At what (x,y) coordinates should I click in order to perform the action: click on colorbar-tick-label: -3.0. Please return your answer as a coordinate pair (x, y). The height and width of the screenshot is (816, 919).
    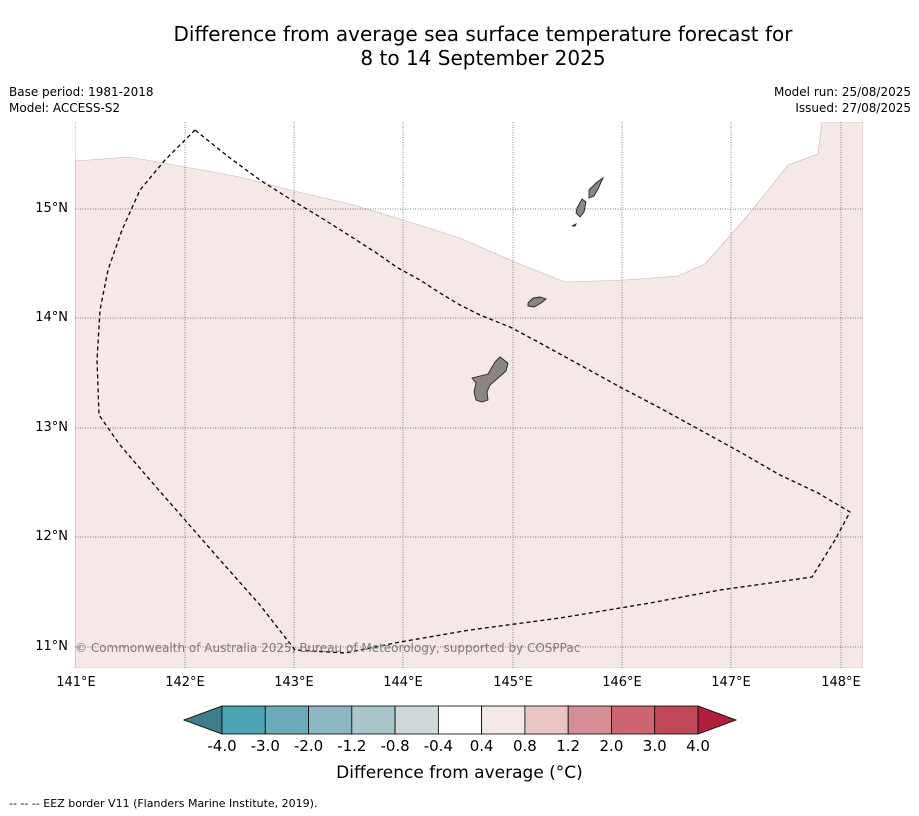
    Looking at the image, I should click on (265, 746).